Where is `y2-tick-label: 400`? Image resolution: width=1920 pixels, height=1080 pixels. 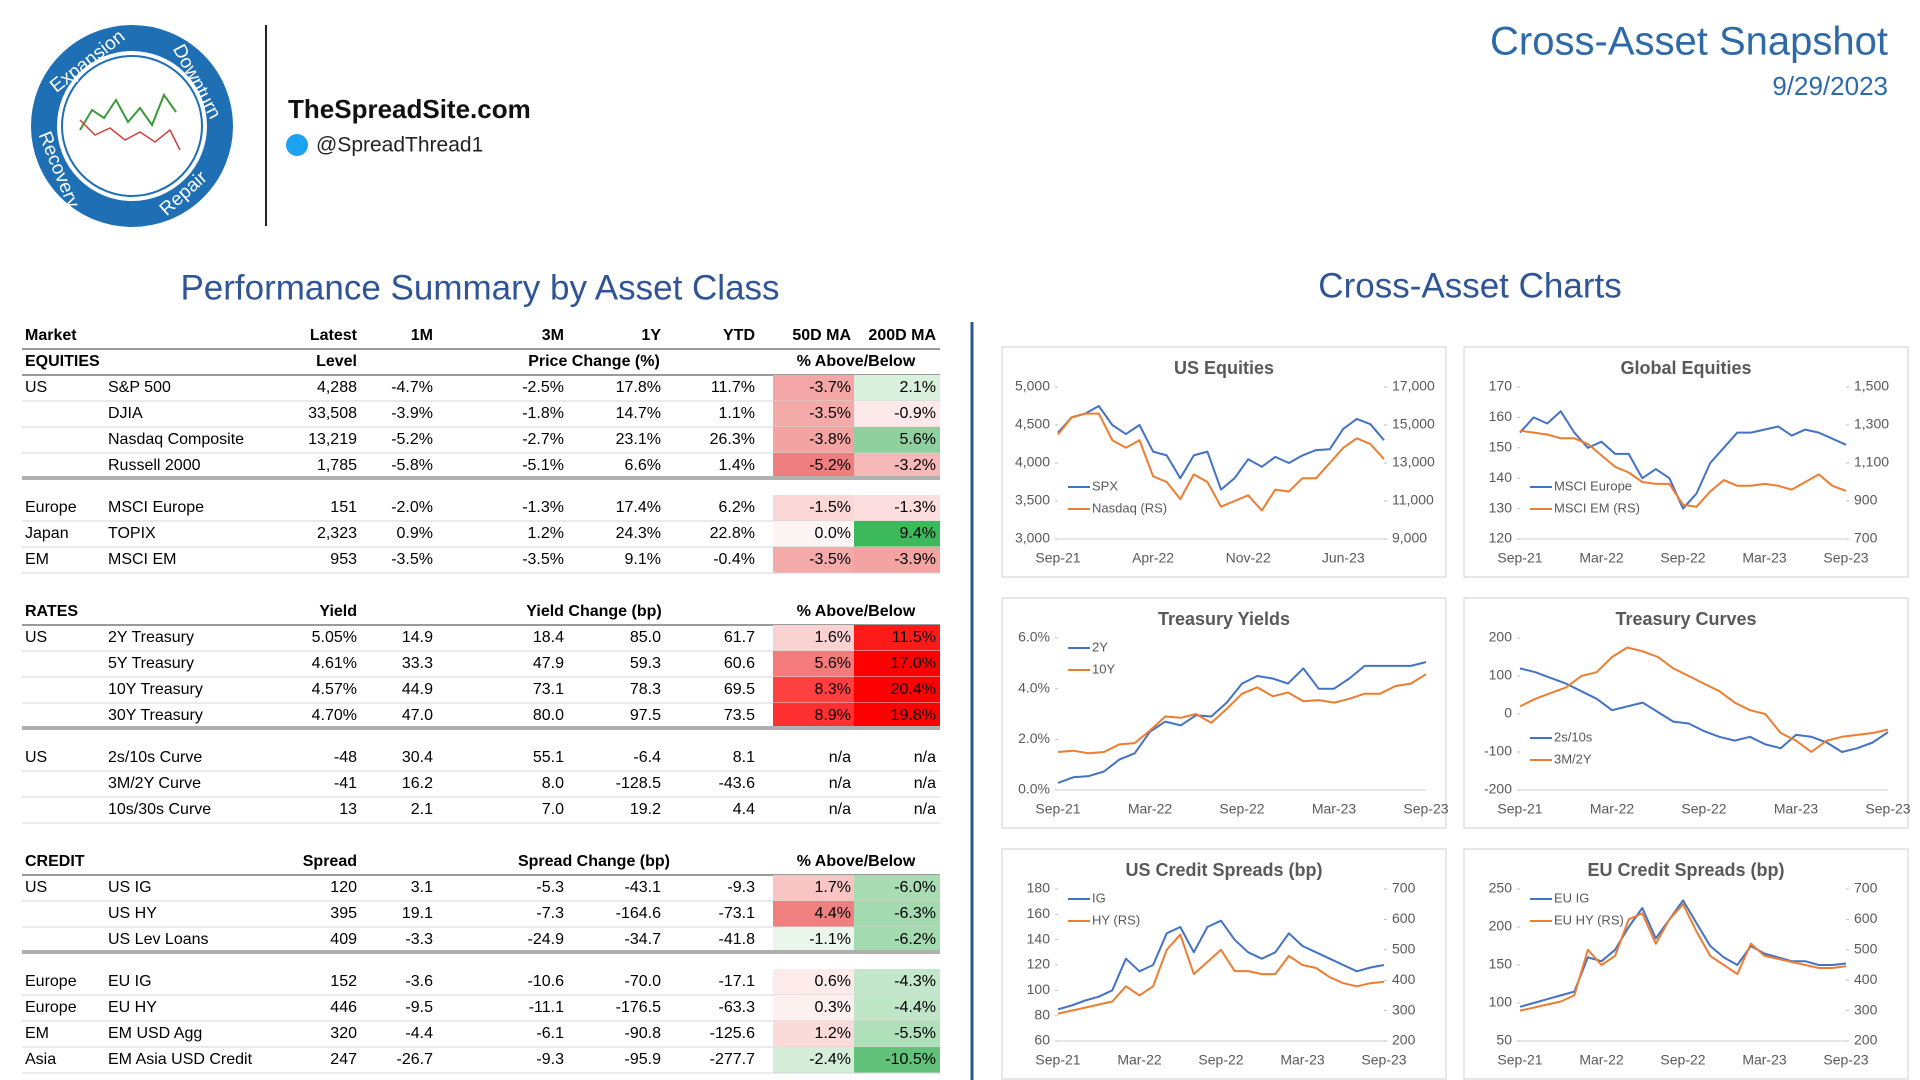
y2-tick-label: 400 is located at coordinates (1404, 979).